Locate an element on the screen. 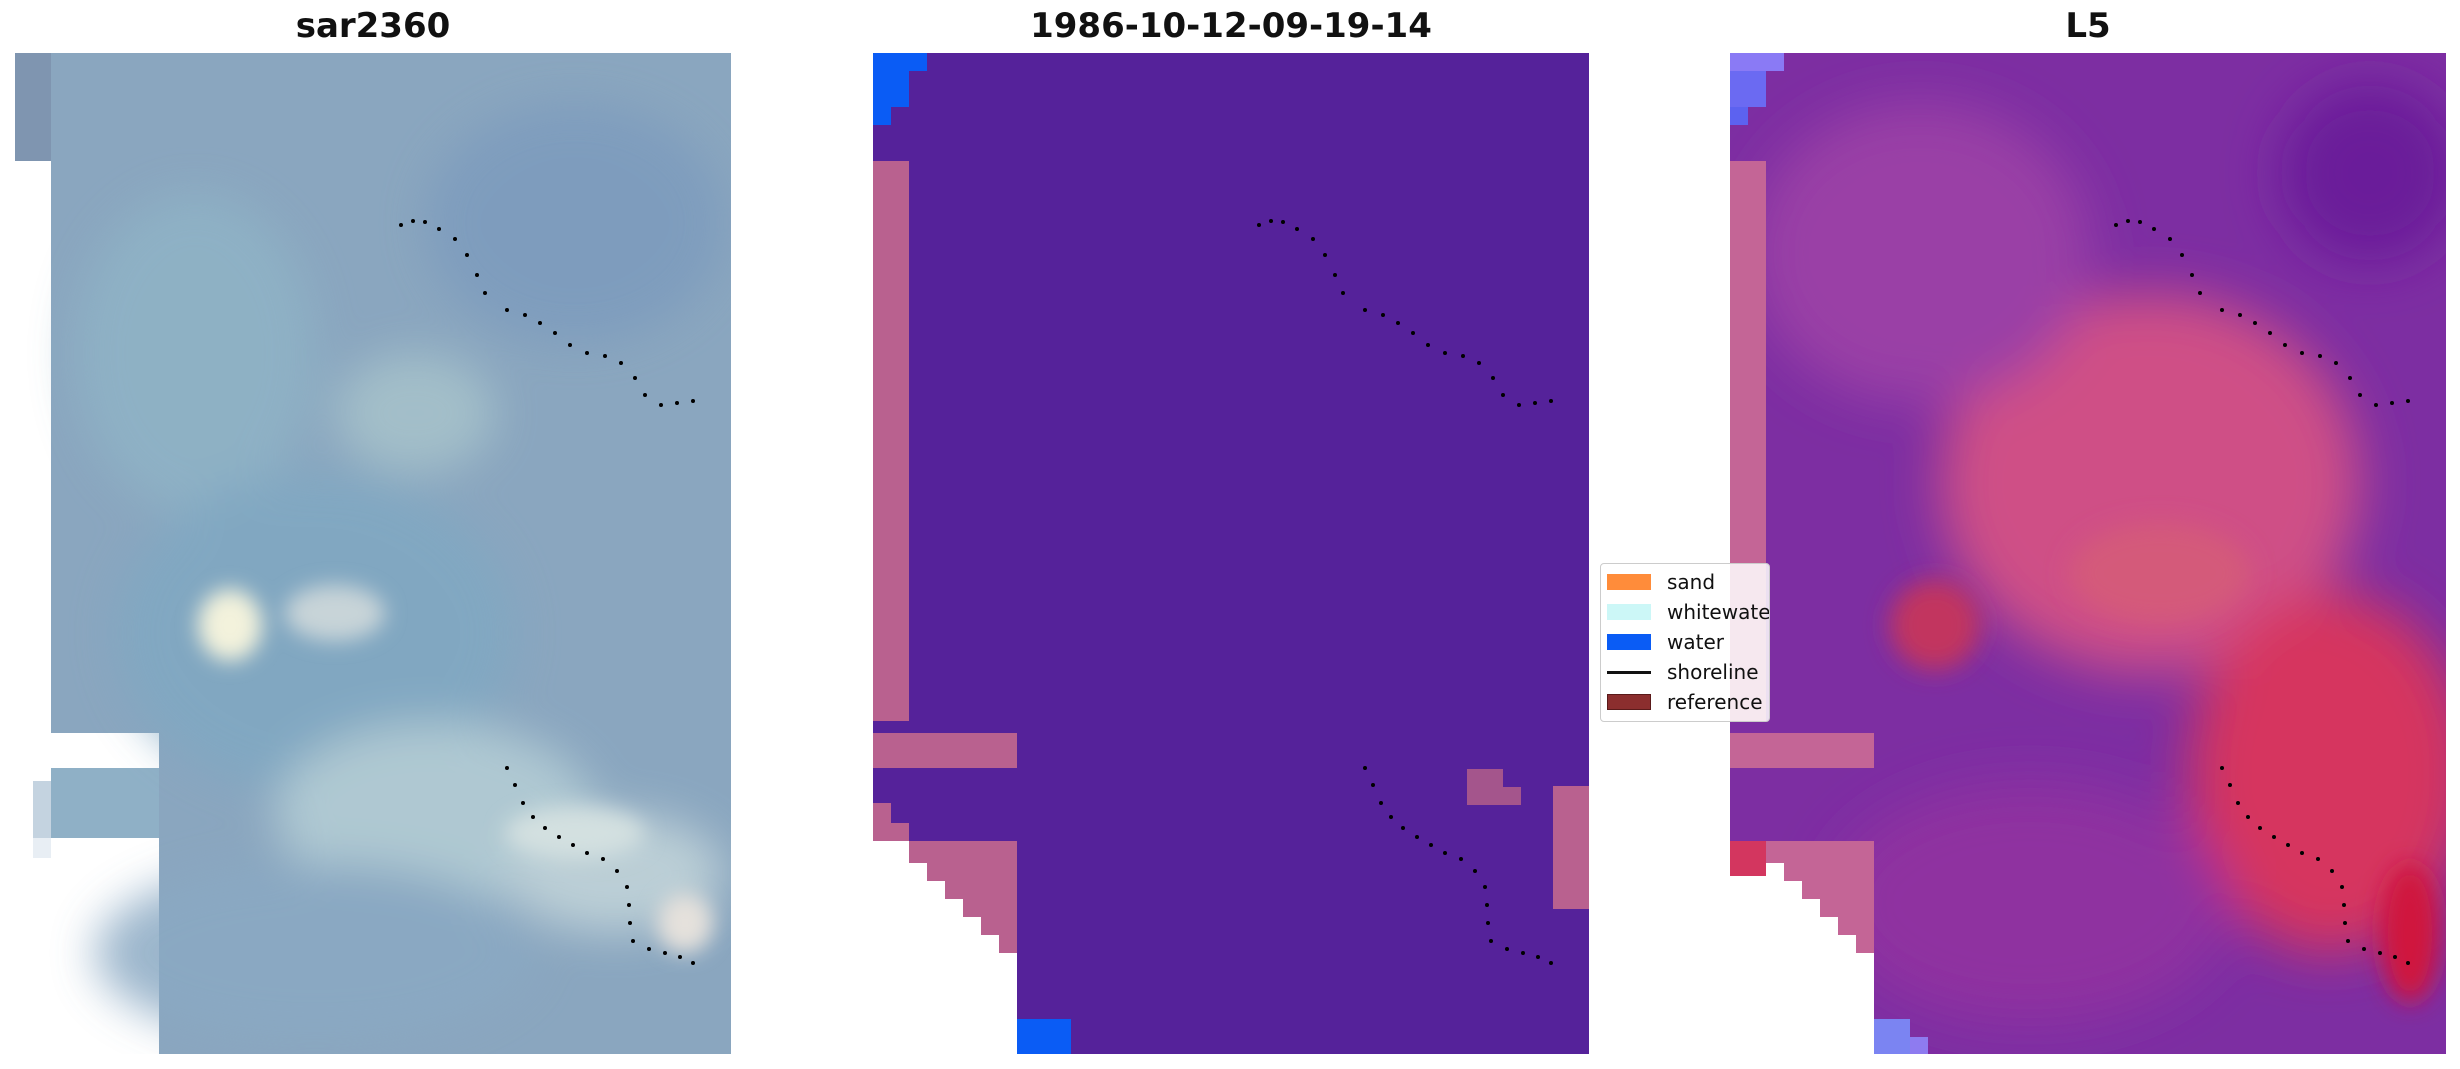 This screenshot has height=1069, width=2460. shoreline-line-icon is located at coordinates (1629, 672).